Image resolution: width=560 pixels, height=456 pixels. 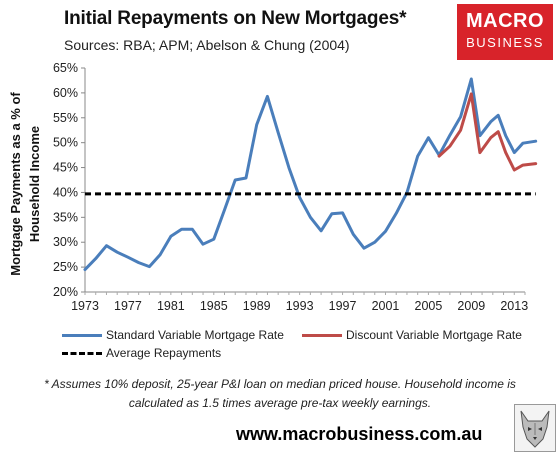 What do you see at coordinates (65, 192) in the screenshot?
I see `y-tick-label: 40%` at bounding box center [65, 192].